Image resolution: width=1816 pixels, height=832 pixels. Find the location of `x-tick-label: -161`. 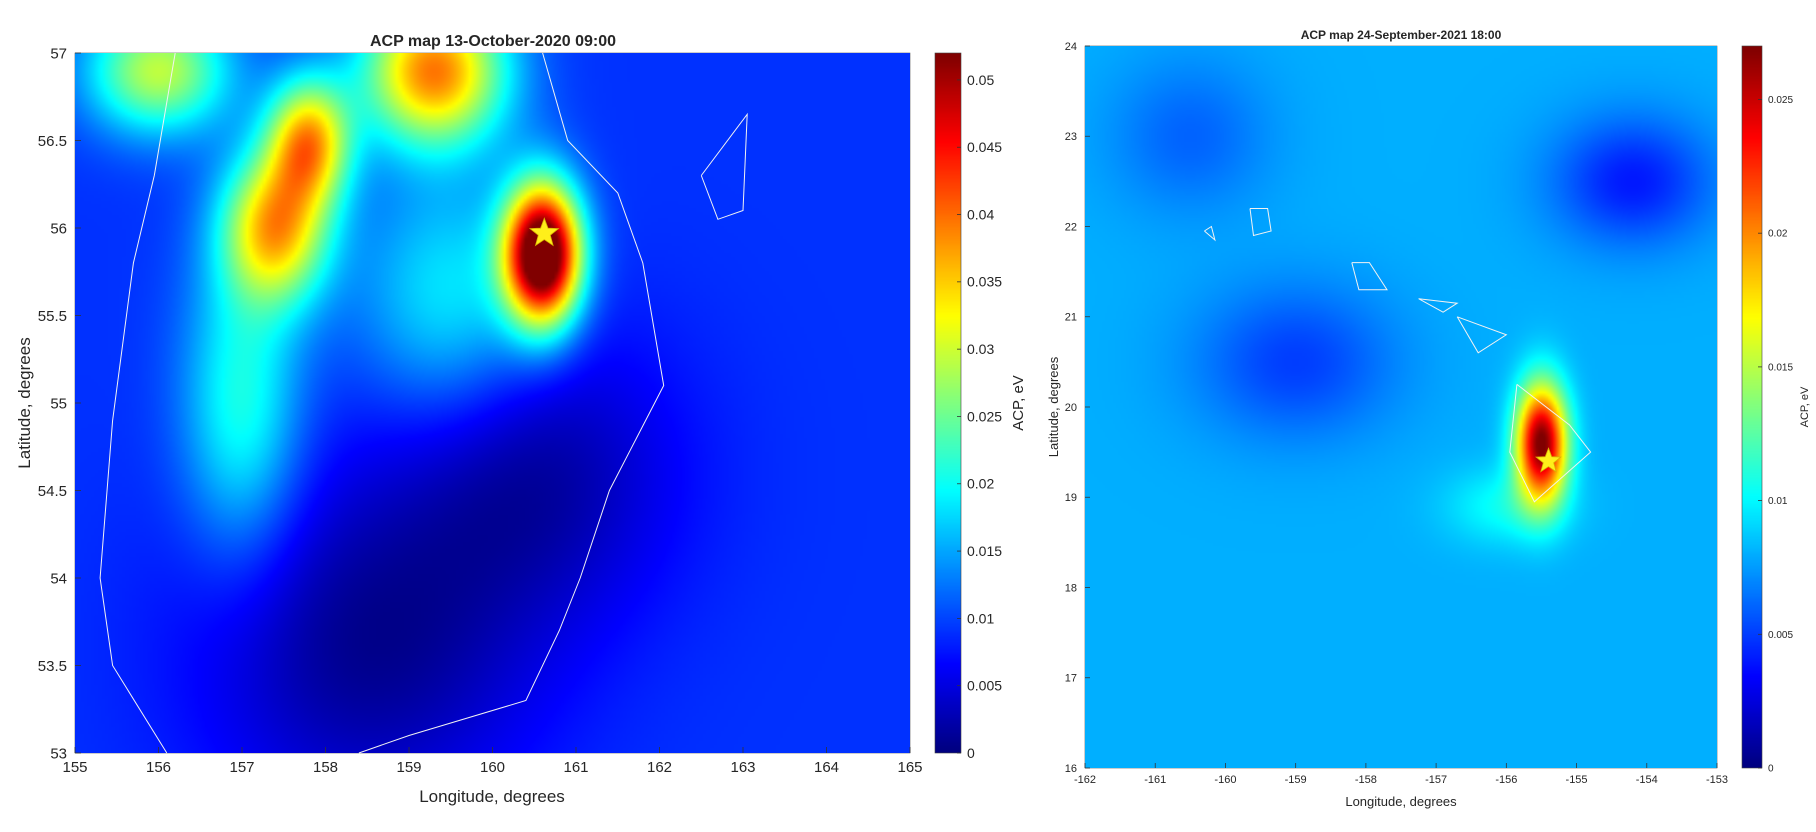

x-tick-label: -161 is located at coordinates (1155, 780).